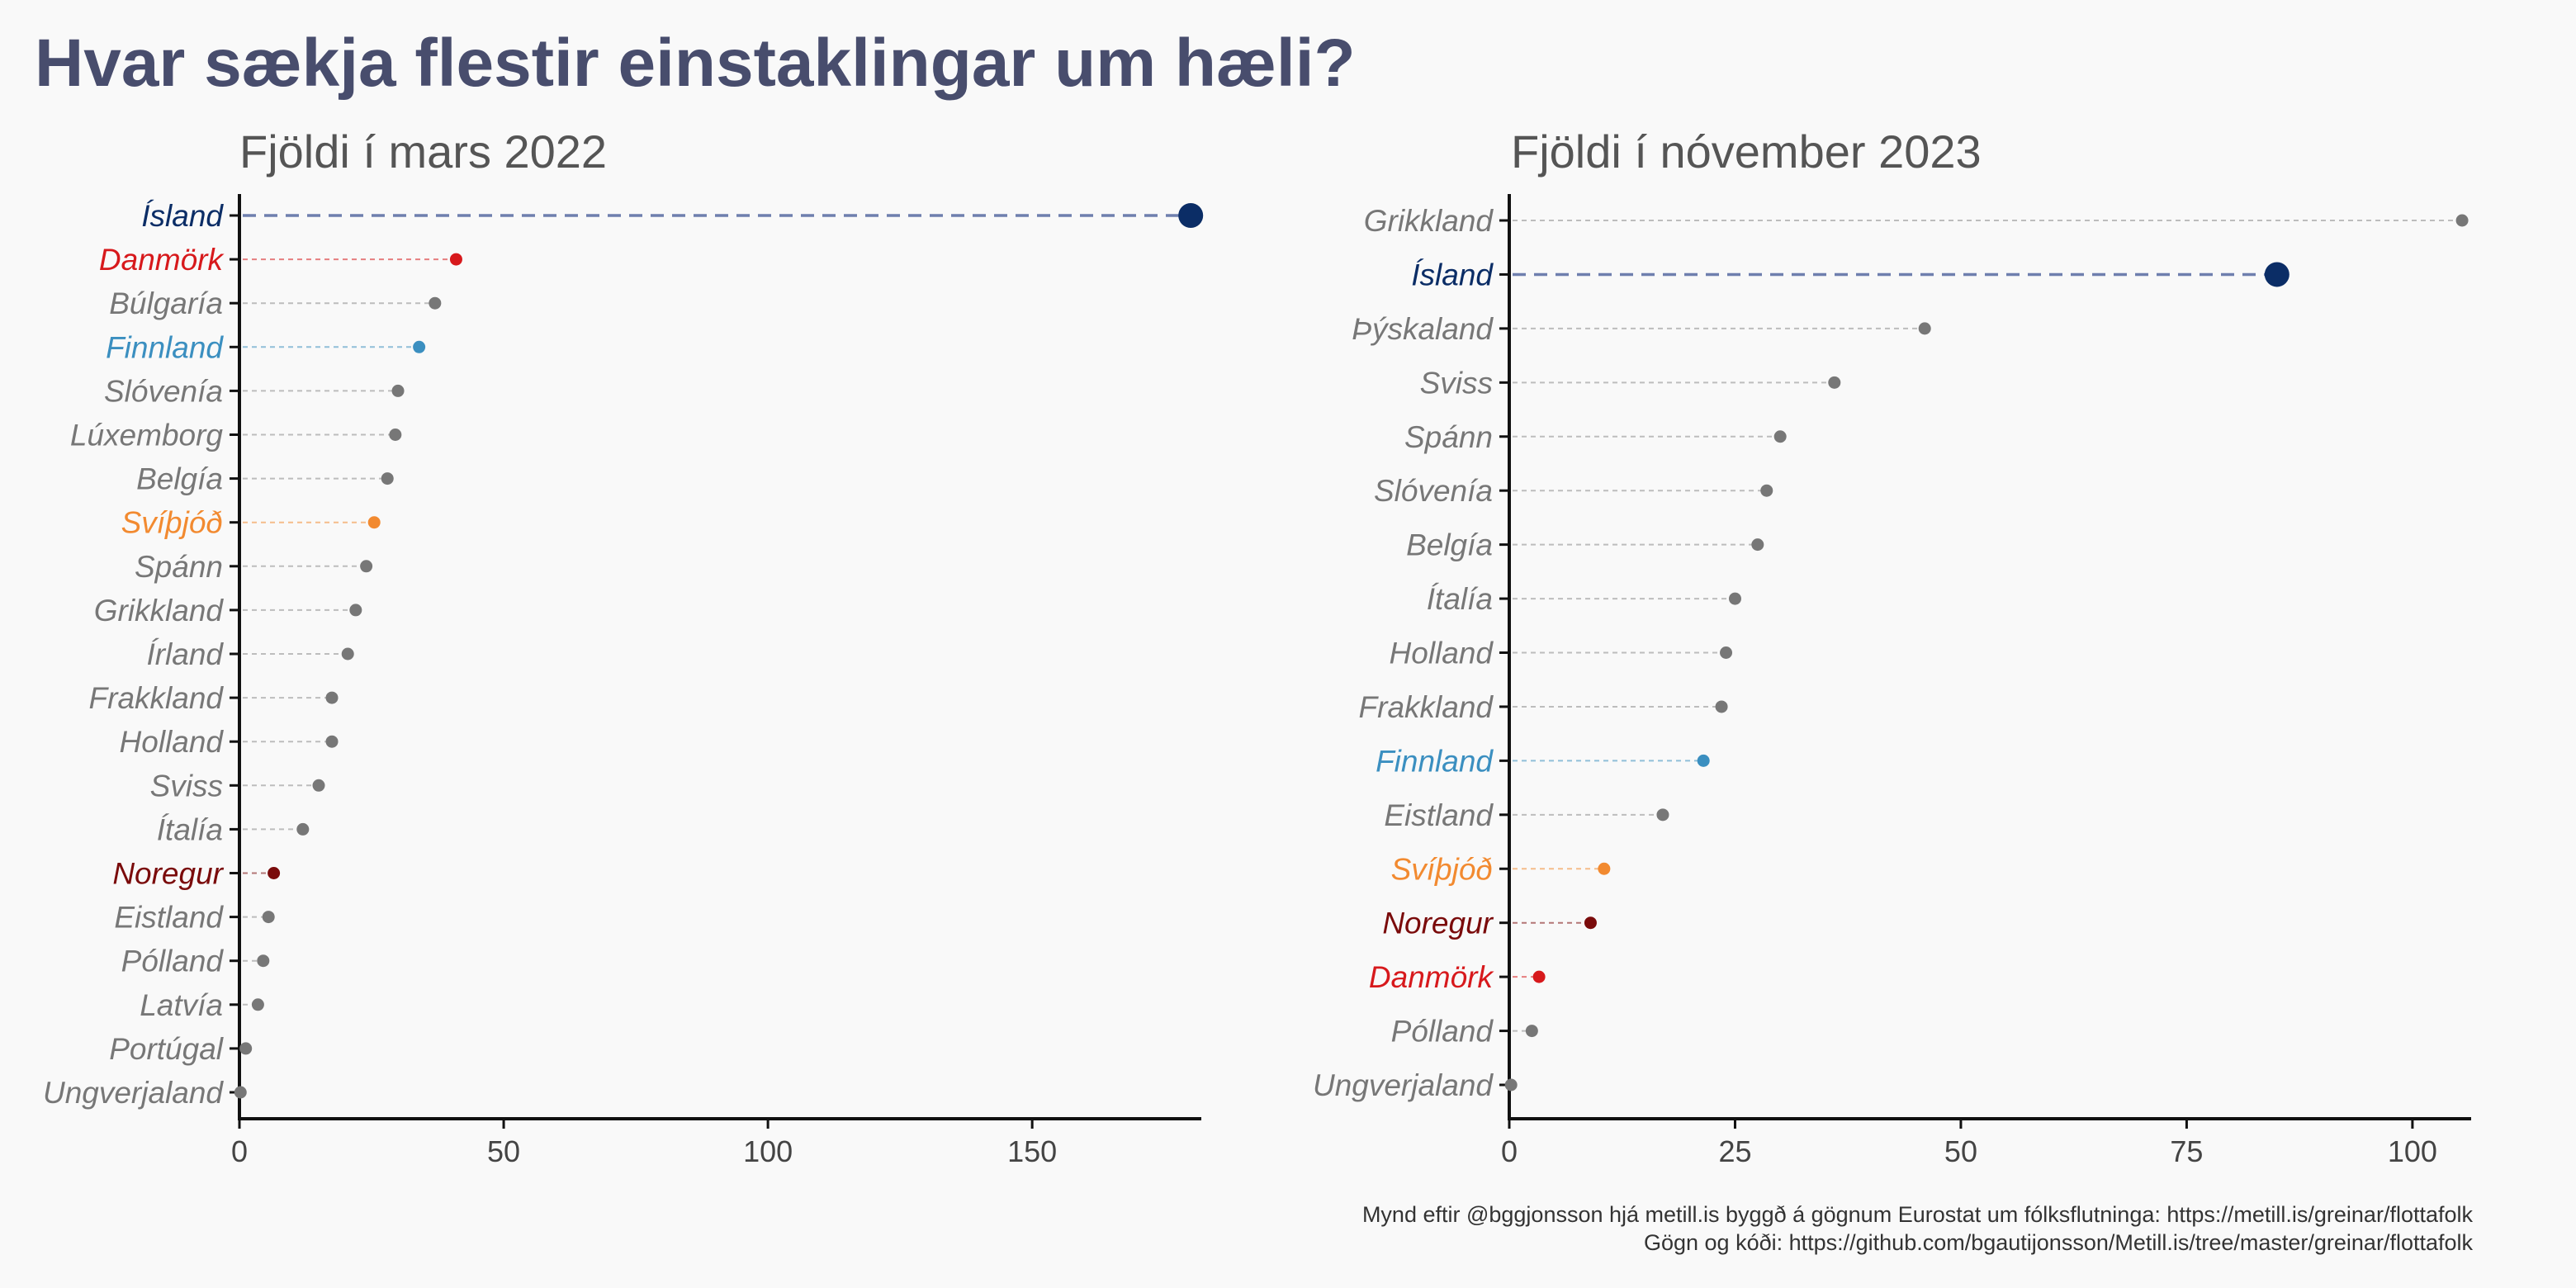 This screenshot has height=1288, width=2576. What do you see at coordinates (1423, 329) in the screenshot?
I see `category-label: Þýskaland` at bounding box center [1423, 329].